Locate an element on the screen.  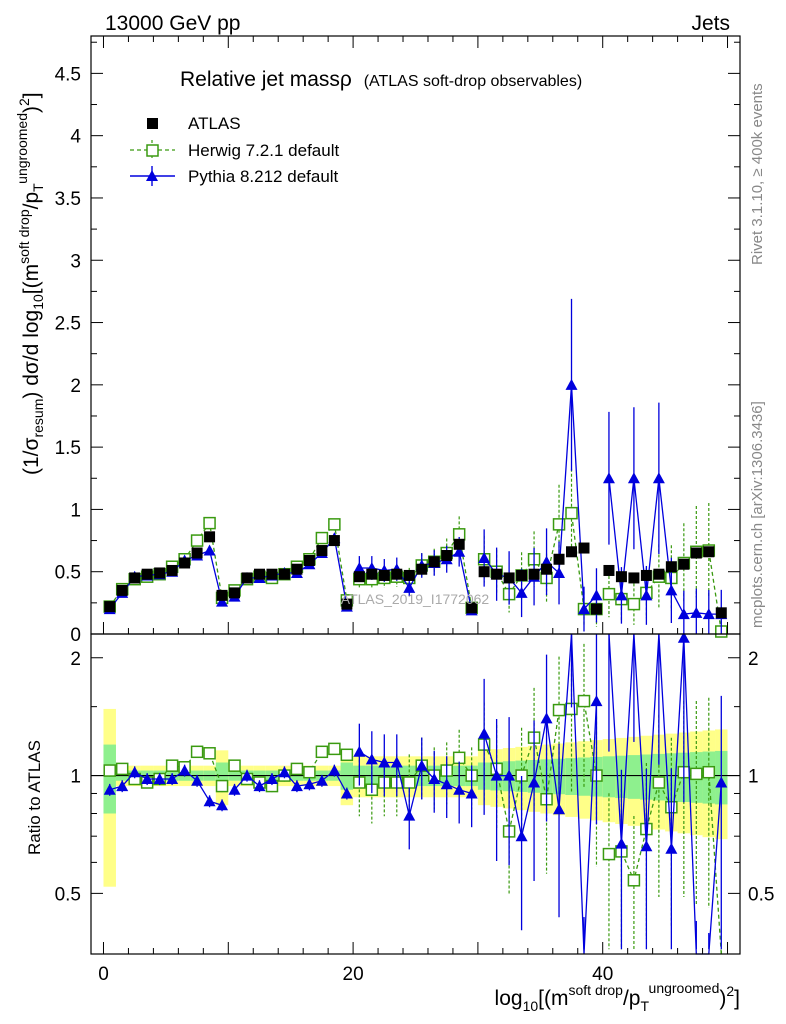
main-ytick-label: 4.5 is located at coordinates (68, 74).